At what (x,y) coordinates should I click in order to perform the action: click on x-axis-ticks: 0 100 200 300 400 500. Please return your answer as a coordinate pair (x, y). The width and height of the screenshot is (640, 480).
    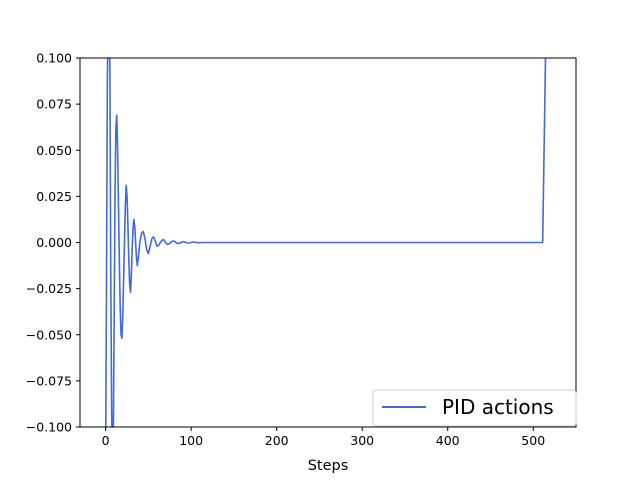
    Looking at the image, I should click on (323, 437).